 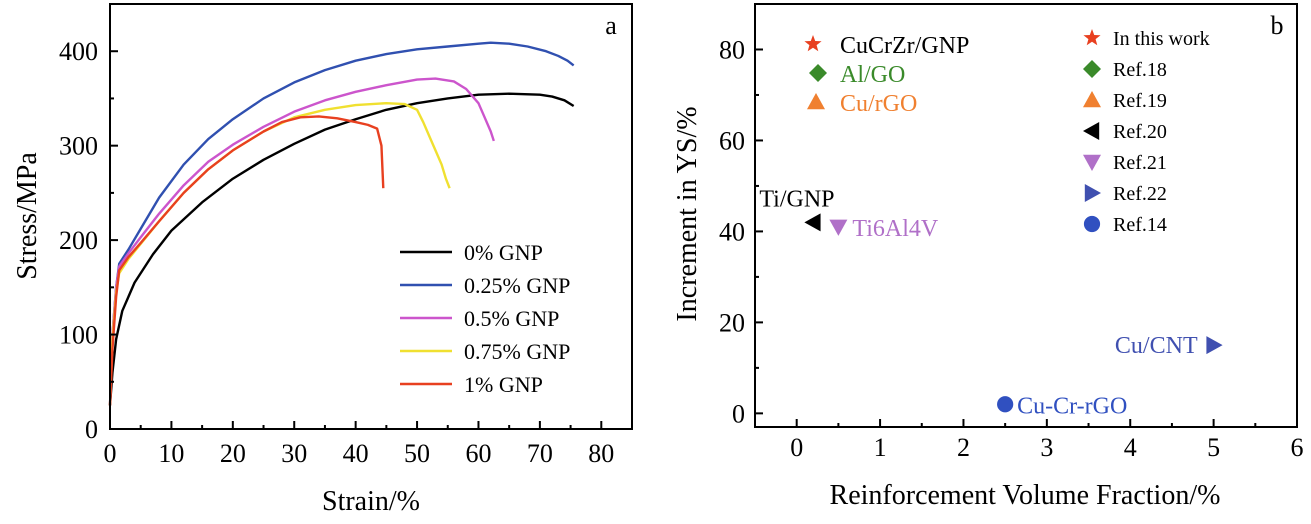 I want to click on x-tick-label-b: 4, so click(x=1130, y=447).